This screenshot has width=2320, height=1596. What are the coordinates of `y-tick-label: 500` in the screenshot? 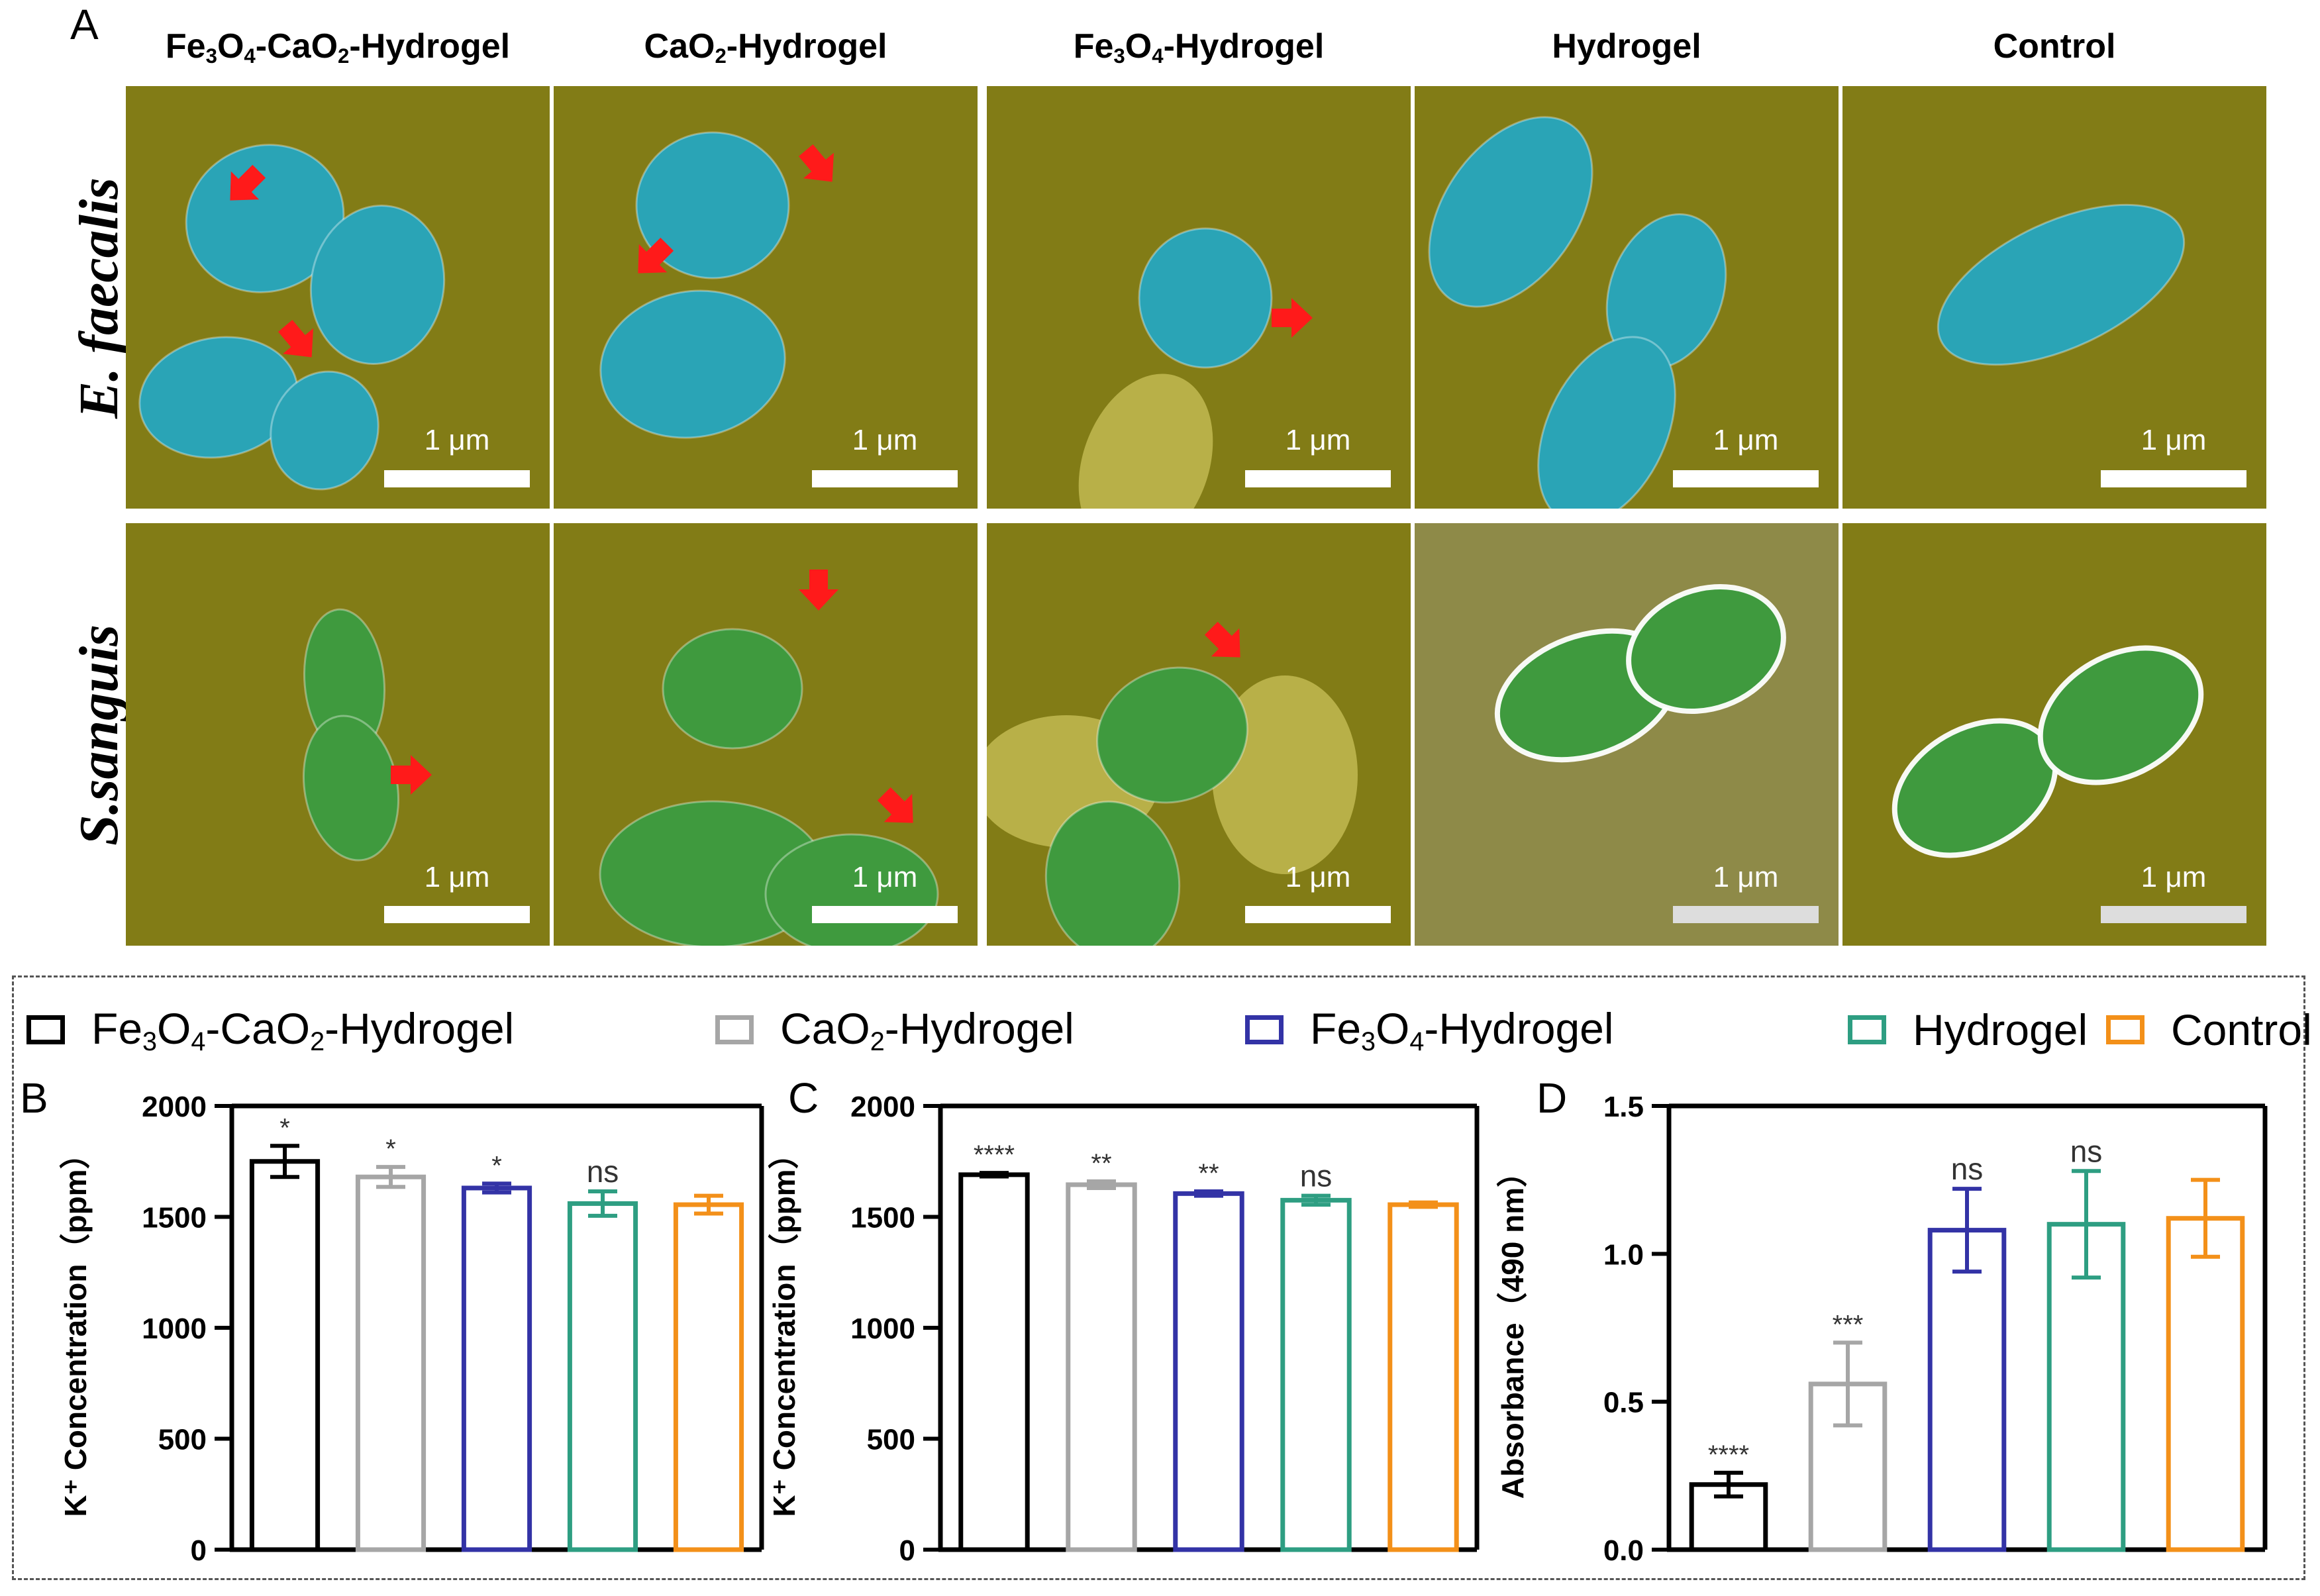 It's located at (182, 1440).